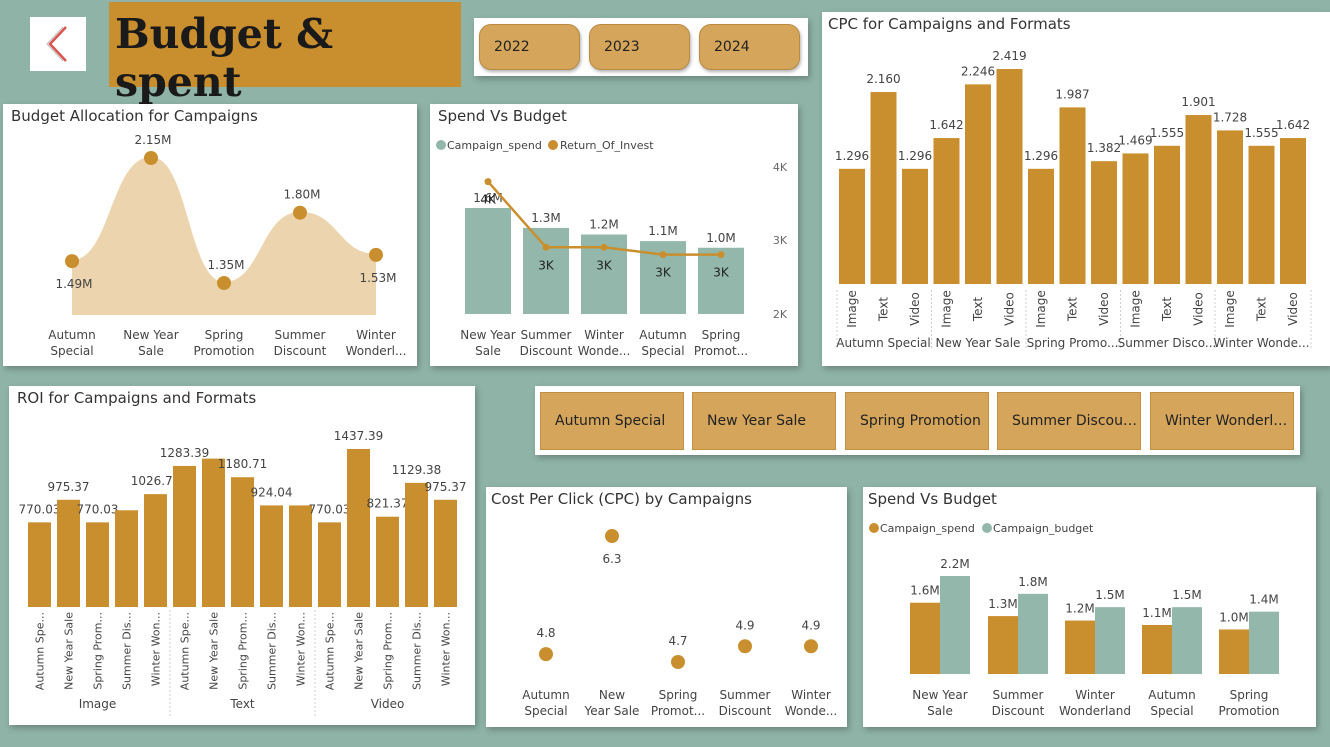  I want to click on data-label: 2.2M, so click(954, 564).